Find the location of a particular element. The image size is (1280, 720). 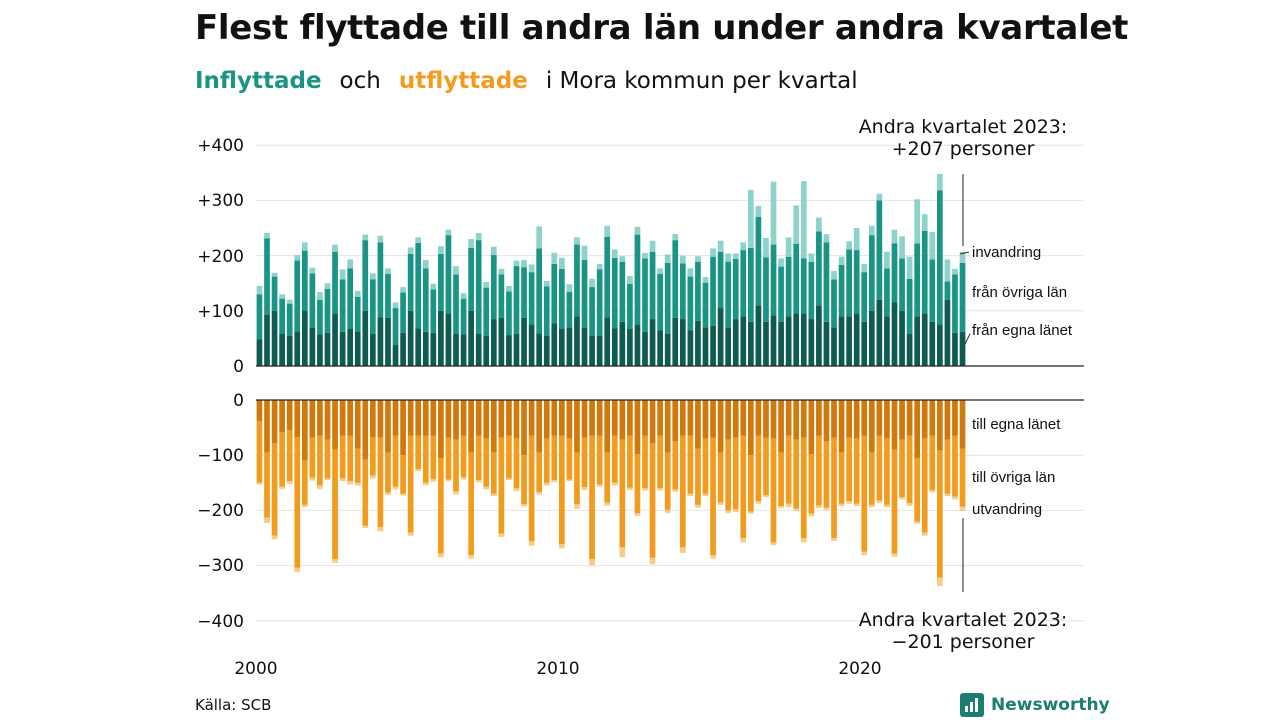

series-label-fran-egna-lanet: från egna länet is located at coordinates (1022, 330).